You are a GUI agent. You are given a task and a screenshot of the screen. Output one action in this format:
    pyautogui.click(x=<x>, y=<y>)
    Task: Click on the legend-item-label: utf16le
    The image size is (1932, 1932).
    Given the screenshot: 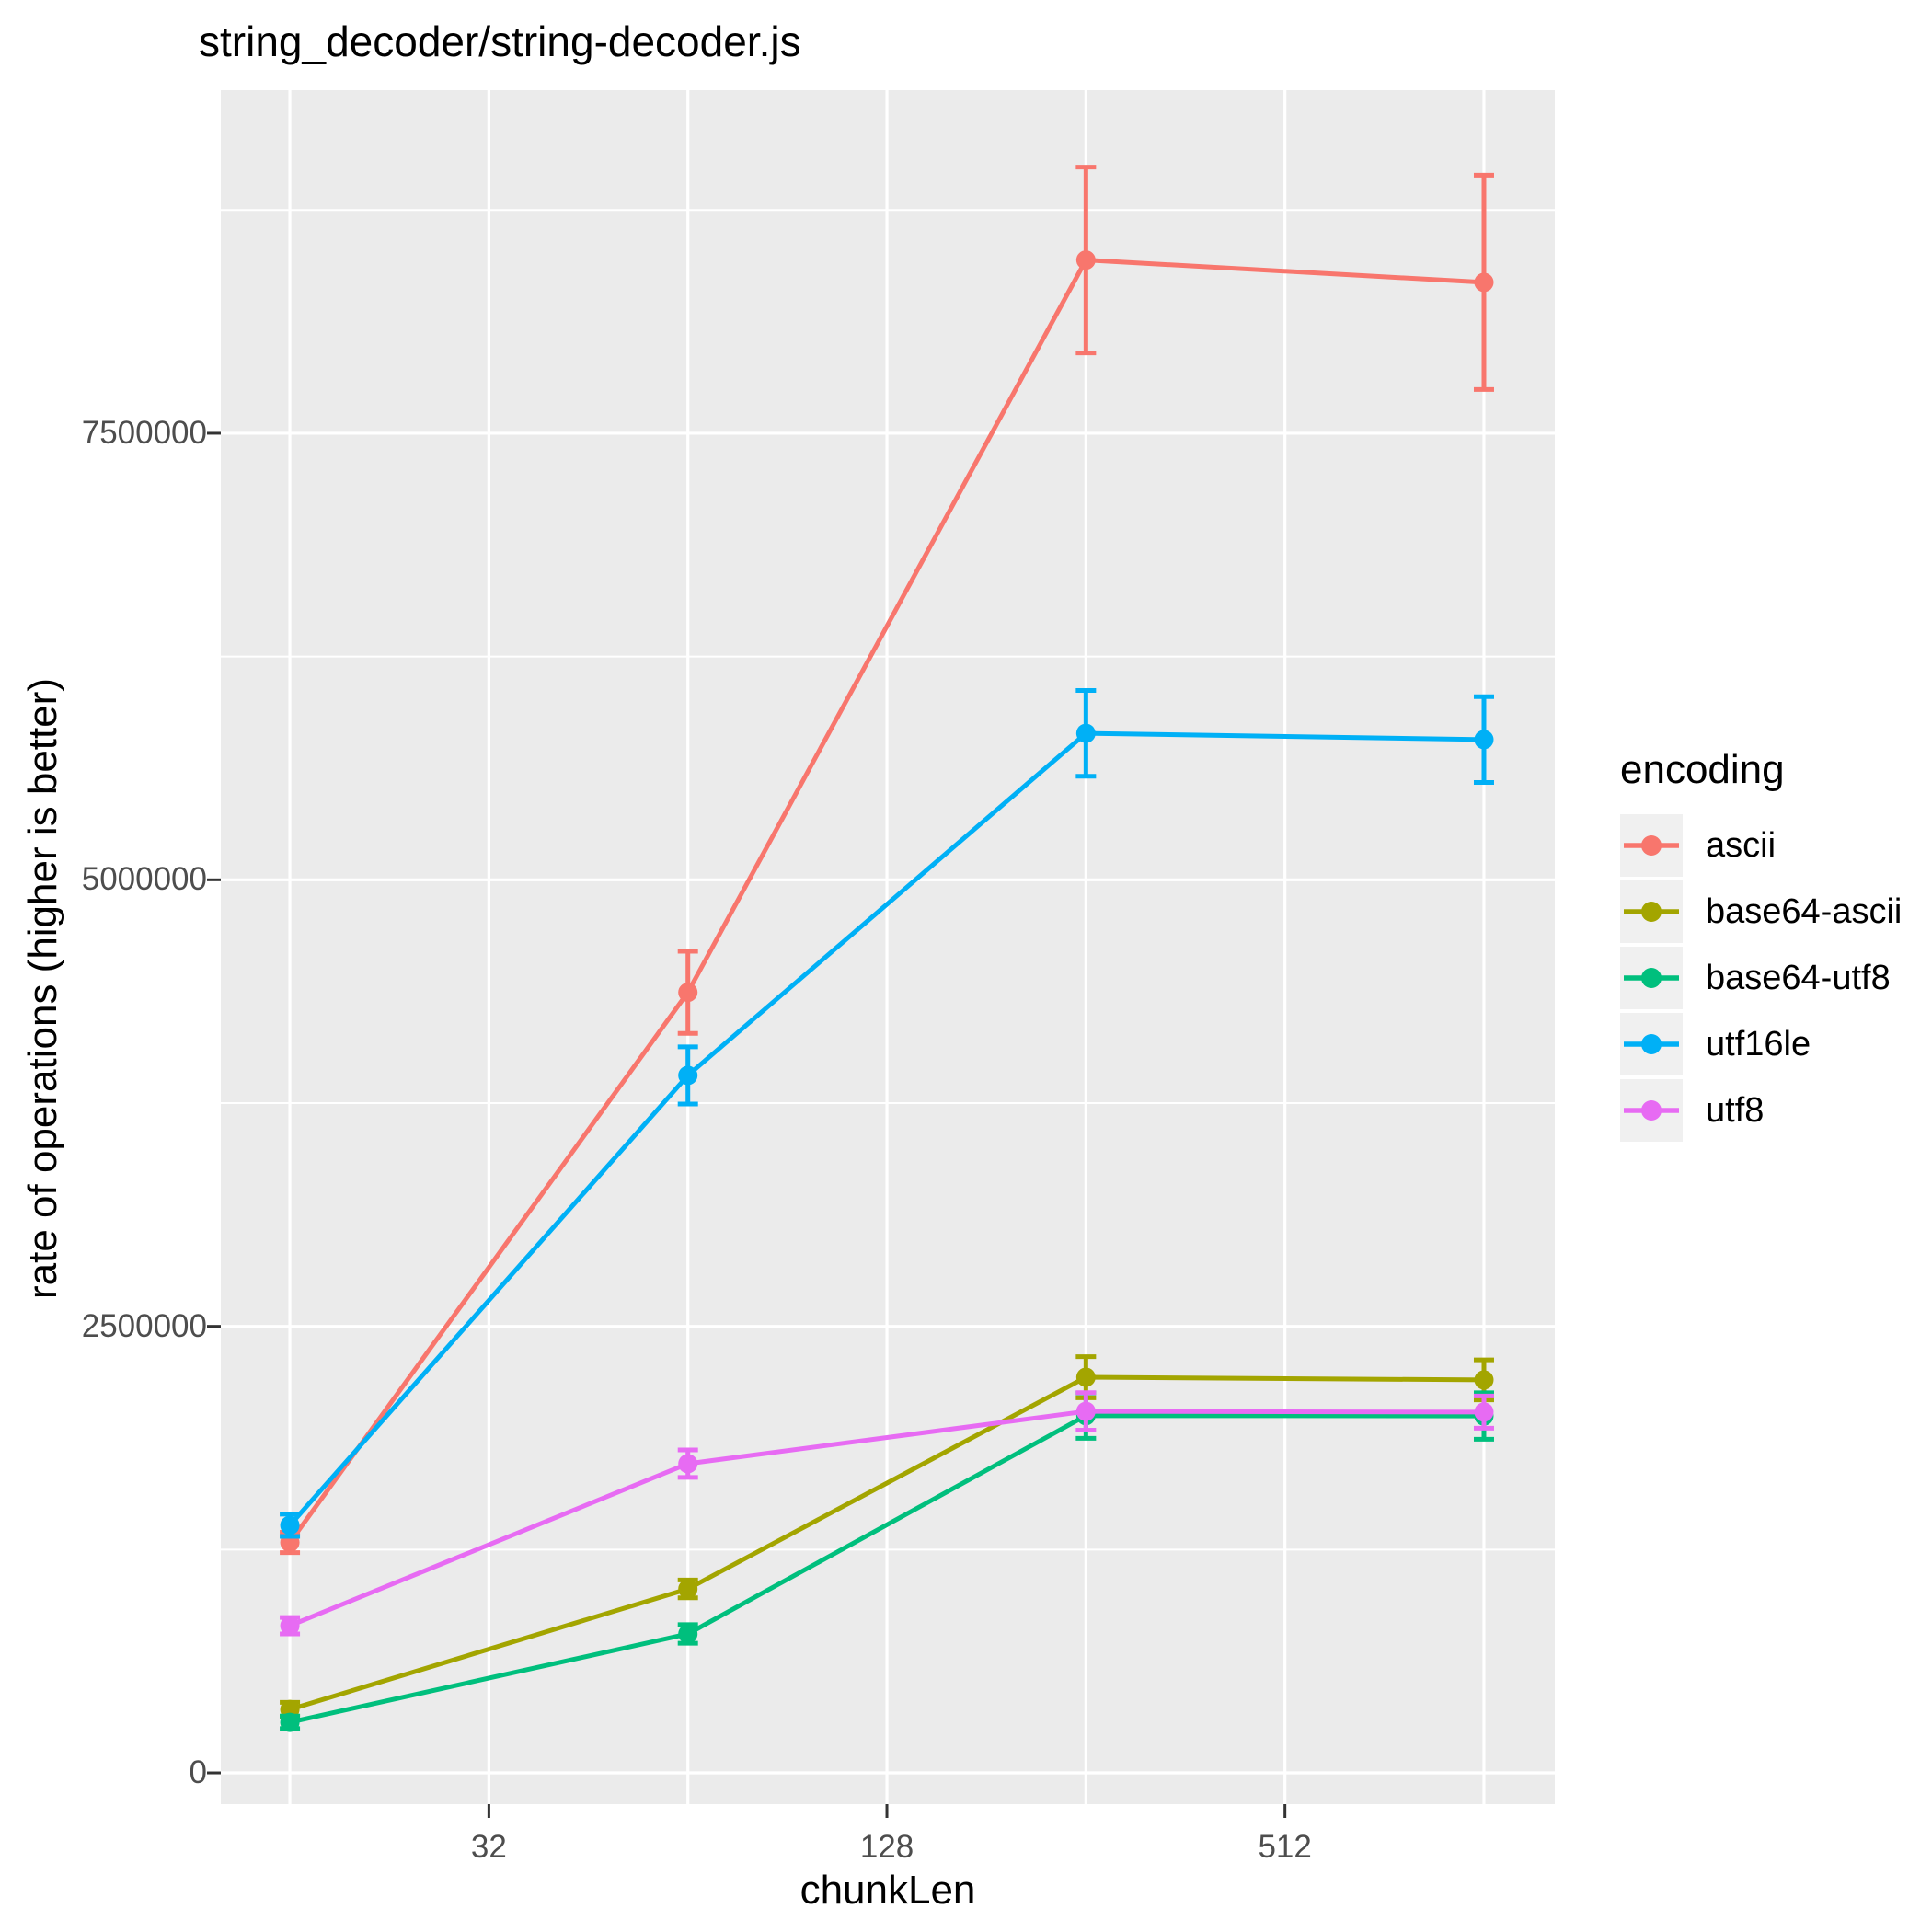 What is the action you would take?
    pyautogui.click(x=1758, y=1044)
    